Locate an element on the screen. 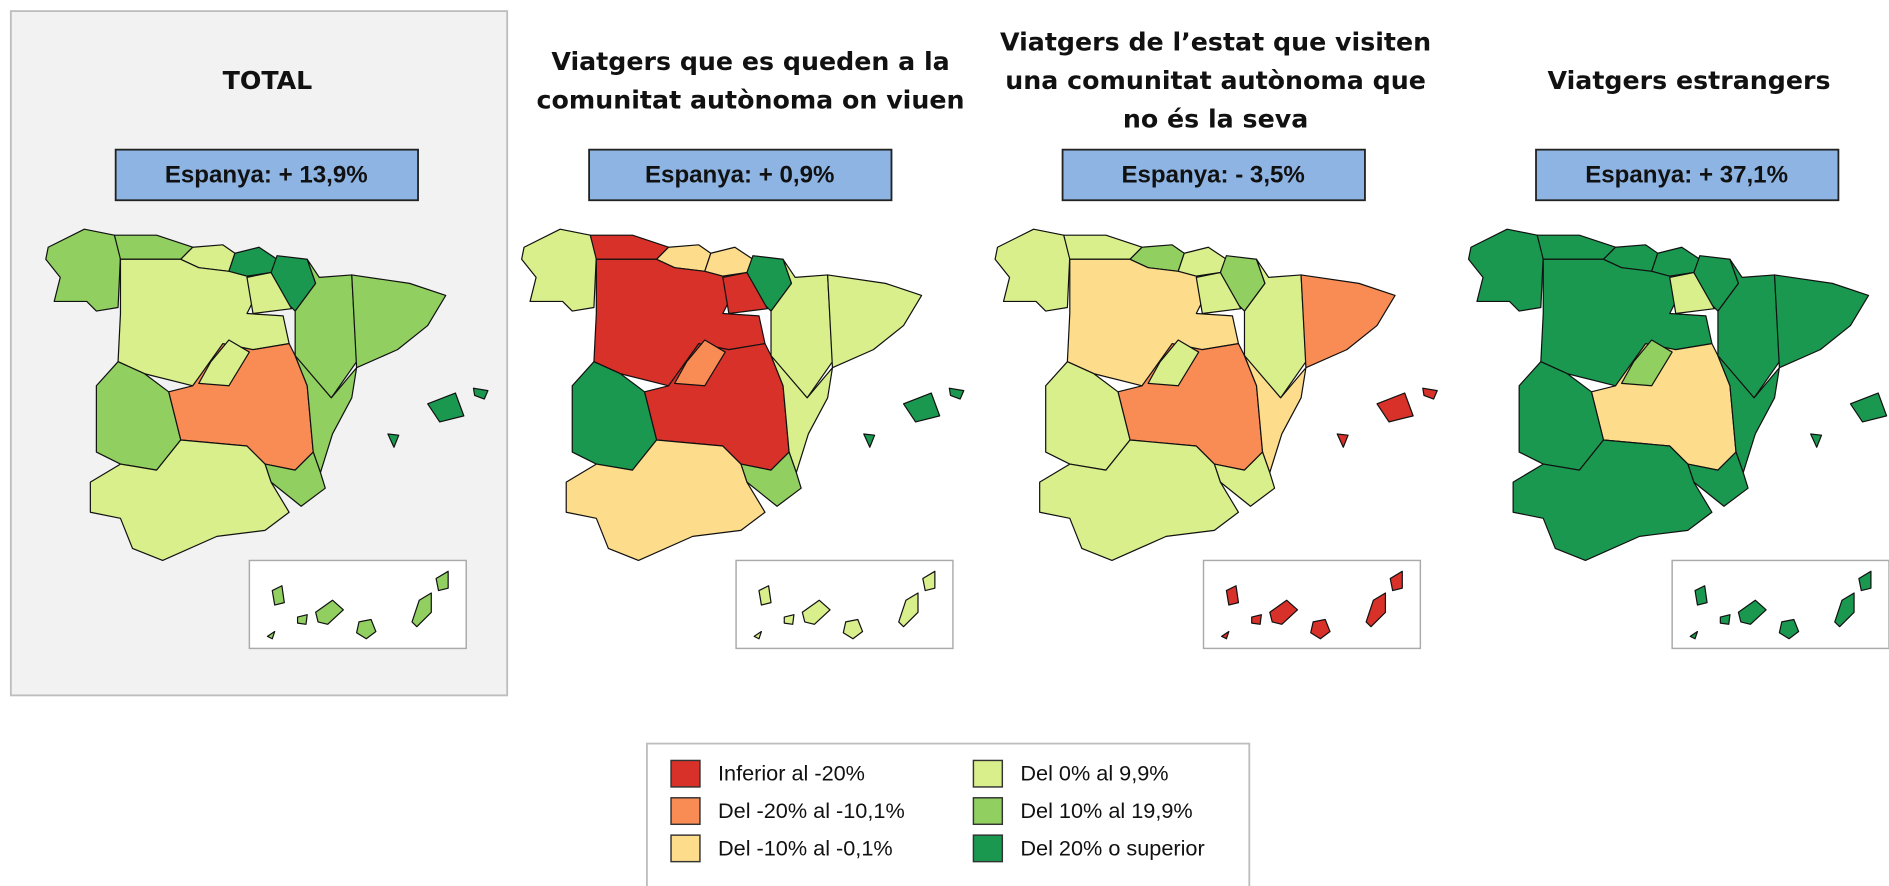 Image resolution: width=1889 pixels, height=886 pixels. panel-title: comunitat autònoma on viuen is located at coordinates (751, 99).